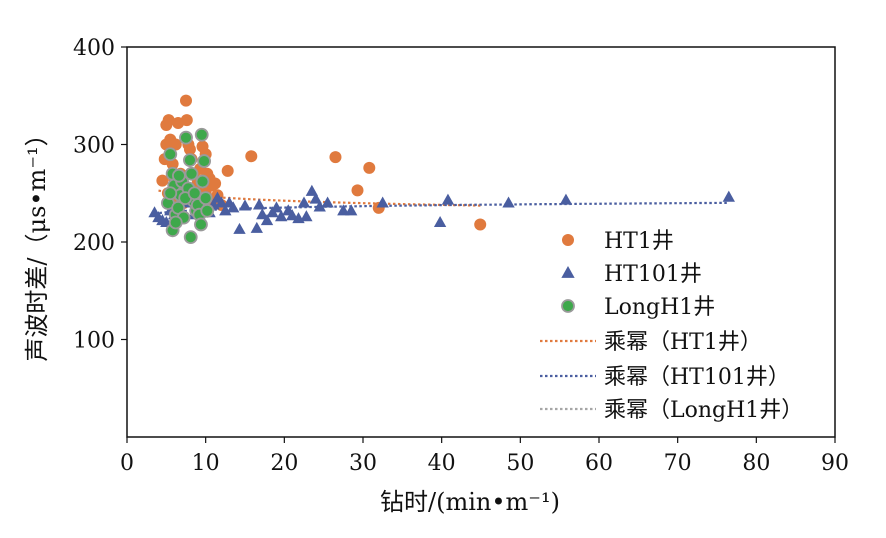 The height and width of the screenshot is (538, 886). What do you see at coordinates (37, 241) in the screenshot?
I see `y-axis-title: 声波时差/（μs•m⁻¹）` at bounding box center [37, 241].